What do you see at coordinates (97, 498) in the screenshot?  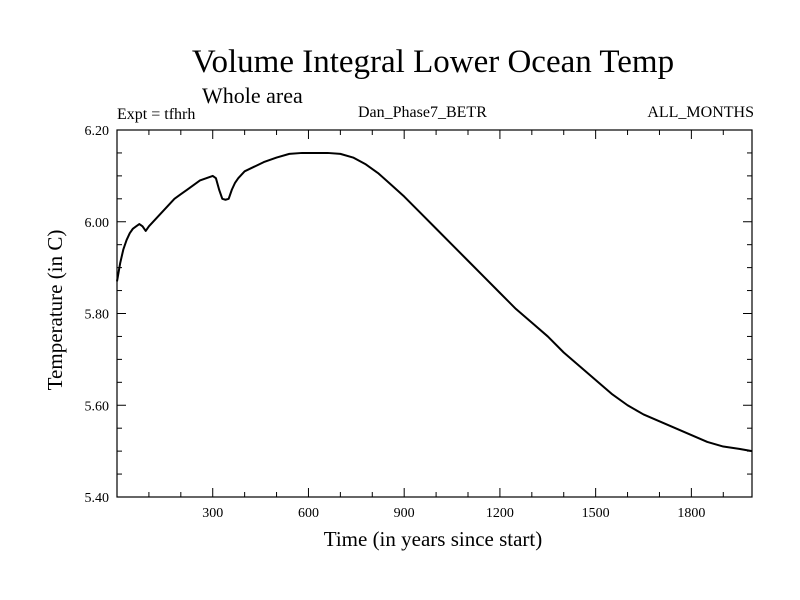 I see `y-tick-label: 5.40` at bounding box center [97, 498].